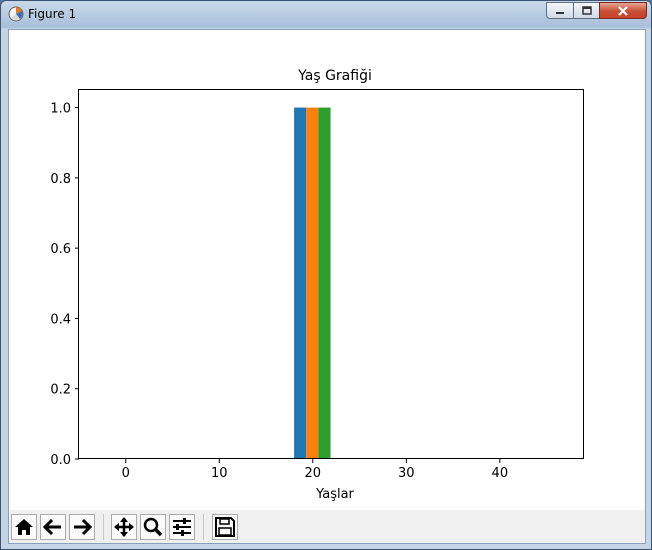 This screenshot has height=550, width=652. Describe the element at coordinates (60, 319) in the screenshot. I see `y-tick-label: 0.4` at that location.